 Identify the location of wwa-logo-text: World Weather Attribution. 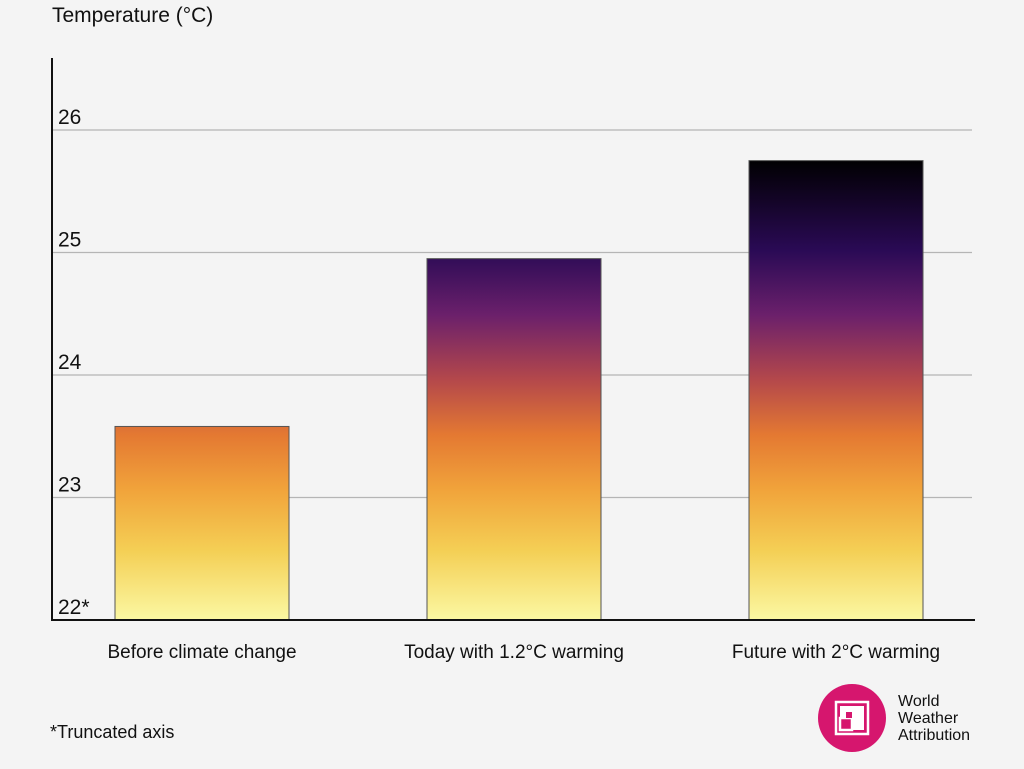
(934, 718).